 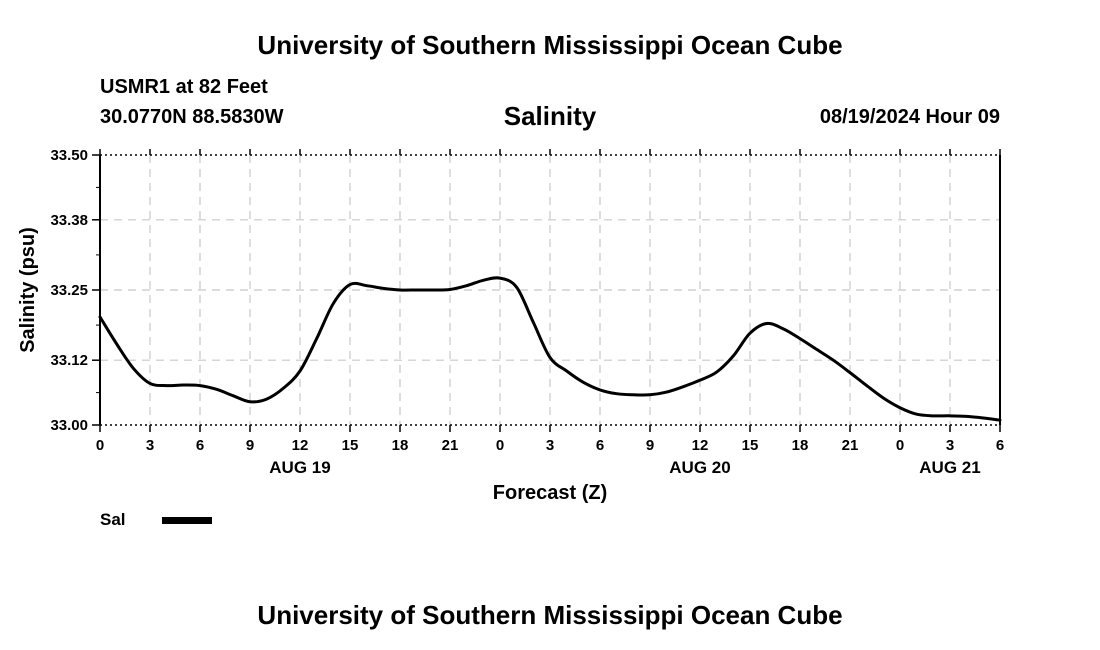 What do you see at coordinates (113, 519) in the screenshot?
I see `legend-label: Sal` at bounding box center [113, 519].